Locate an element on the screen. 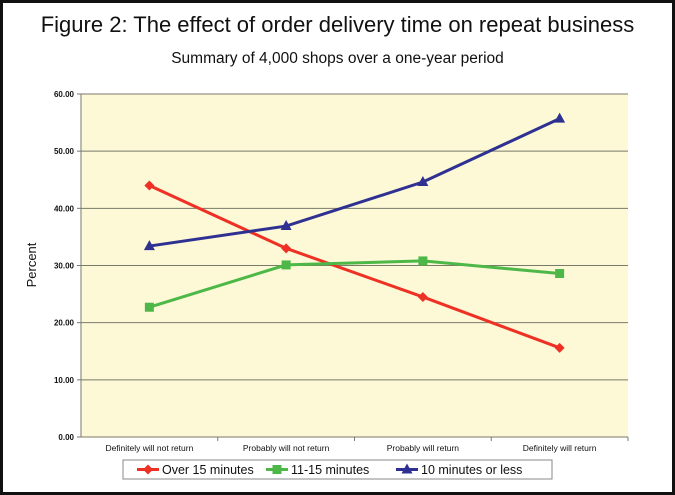  y-tick-label: 40.00 is located at coordinates (64, 208).